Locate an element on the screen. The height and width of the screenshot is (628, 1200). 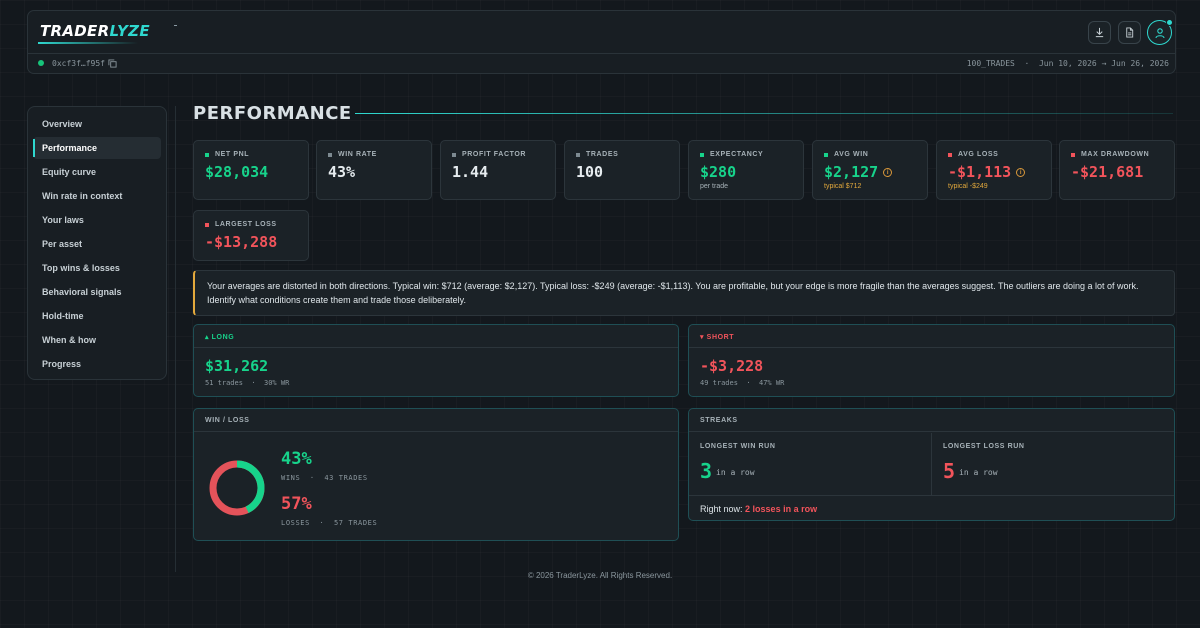
stat-card-largest-loss: LARGEST LOSS -$13,288 is located at coordinates (251, 235).